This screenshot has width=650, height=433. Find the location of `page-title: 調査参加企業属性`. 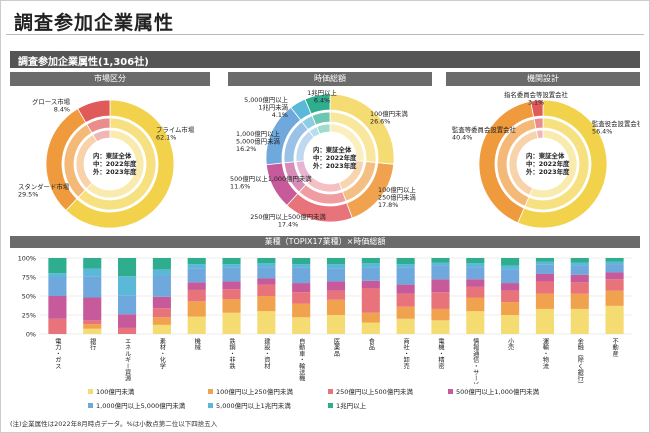

page-title: 調査参加企業属性 is located at coordinates (94, 23).